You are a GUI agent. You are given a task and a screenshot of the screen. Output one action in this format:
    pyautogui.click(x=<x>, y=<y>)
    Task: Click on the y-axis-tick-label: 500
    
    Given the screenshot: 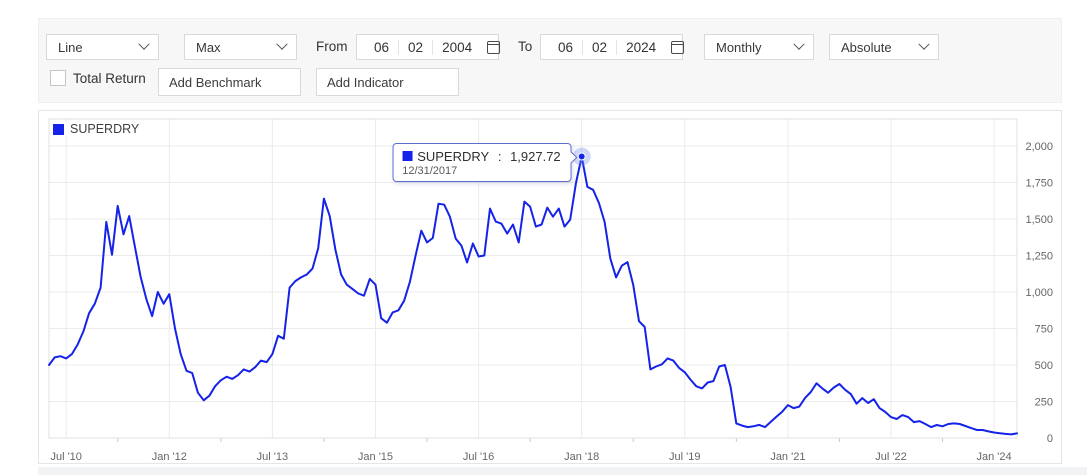 What is the action you would take?
    pyautogui.click(x=1044, y=366)
    